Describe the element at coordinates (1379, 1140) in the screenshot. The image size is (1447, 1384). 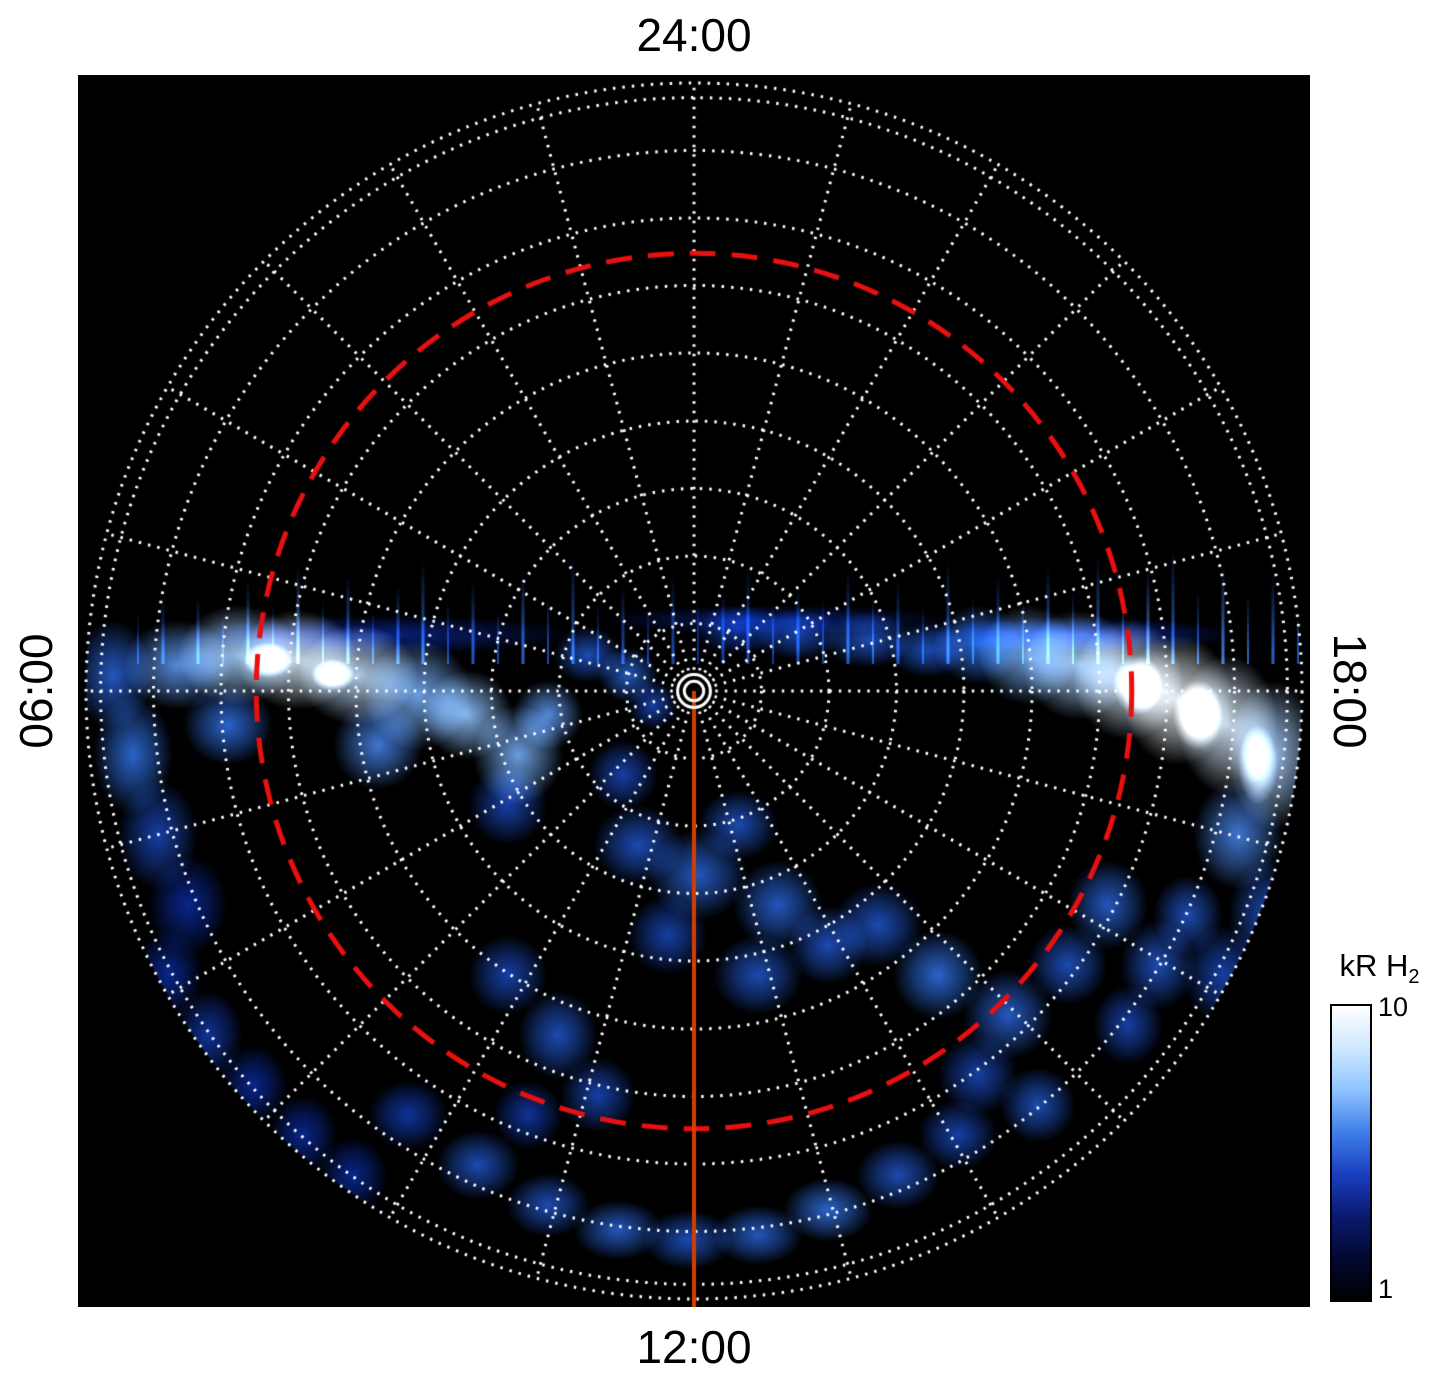
I see `colorbar: kR H2 10 1` at that location.